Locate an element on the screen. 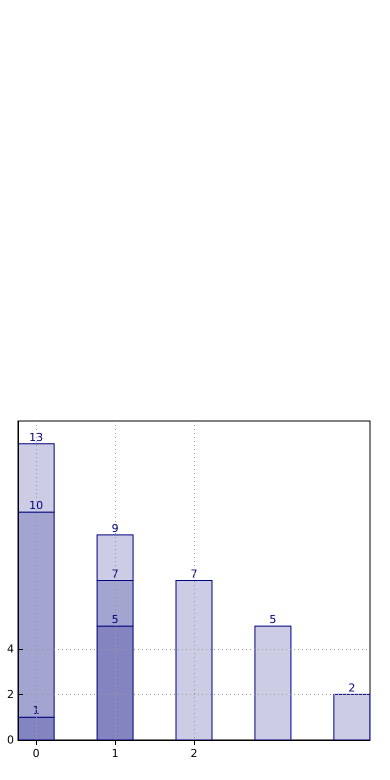 The width and height of the screenshot is (390, 780). data-label: 5 is located at coordinates (115, 619).